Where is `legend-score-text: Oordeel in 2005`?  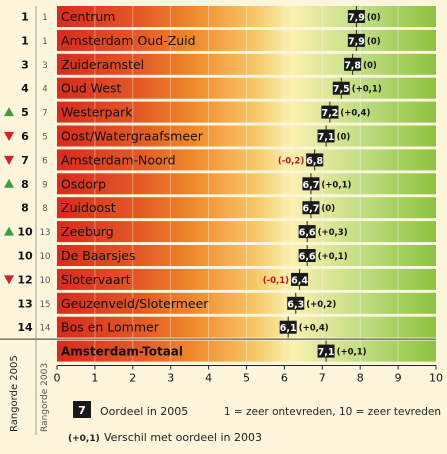 legend-score-text: Oordeel in 2005 is located at coordinates (144, 411).